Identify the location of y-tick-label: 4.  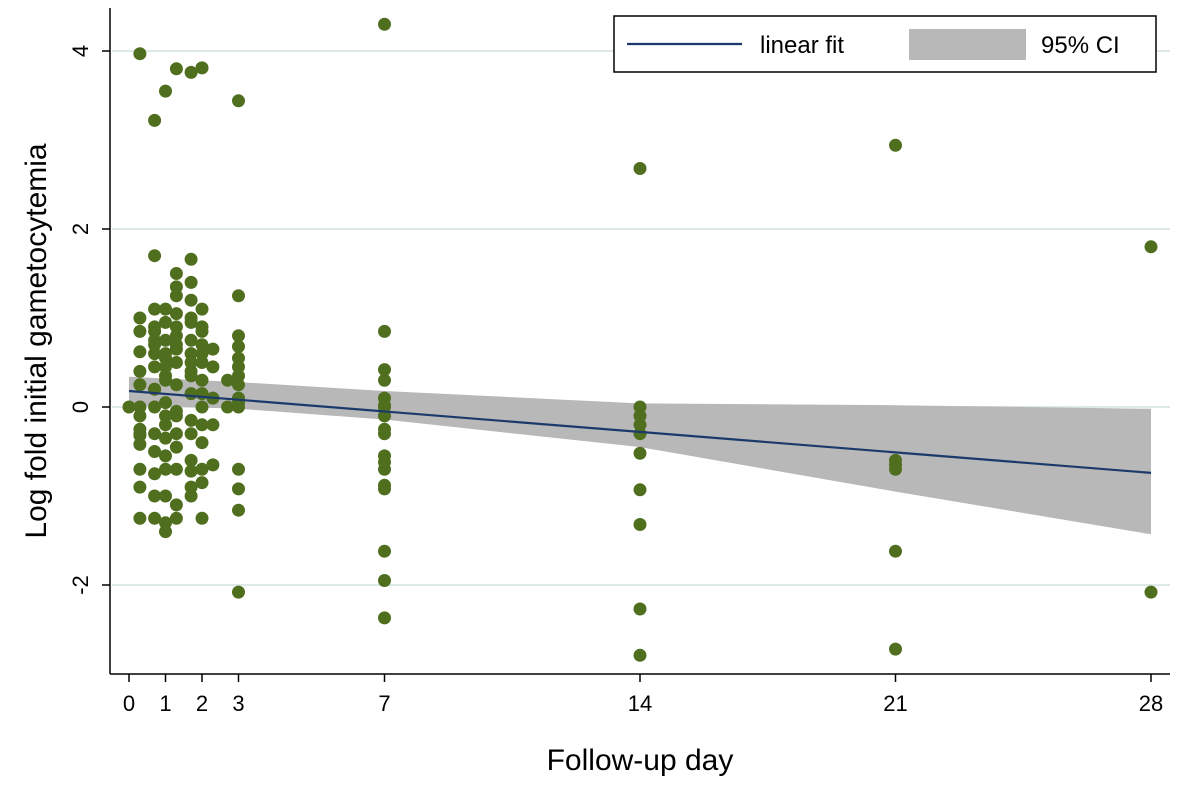
(80, 51).